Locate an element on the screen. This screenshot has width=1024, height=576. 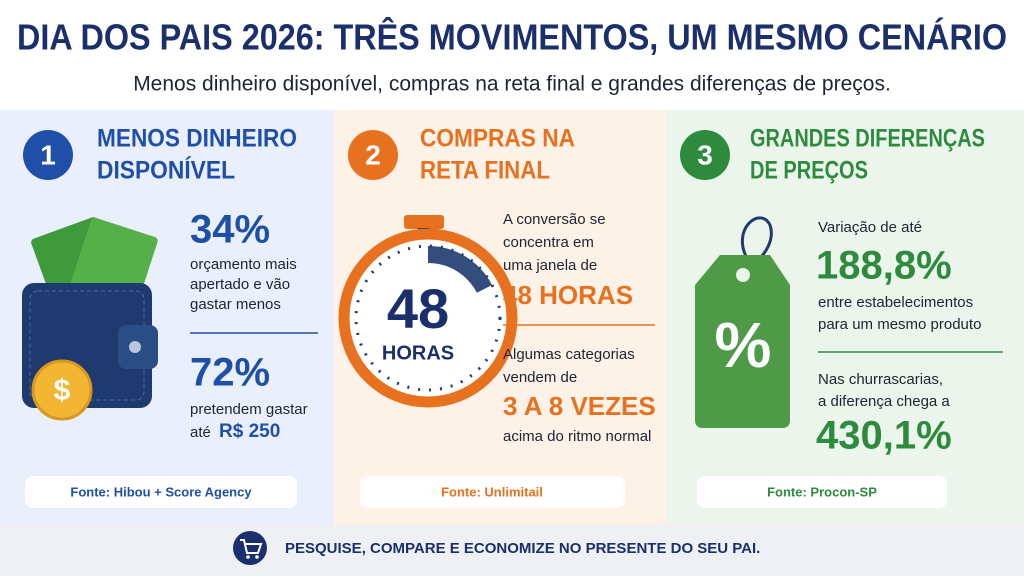
stopwatch-number: 48 is located at coordinates (418, 308).